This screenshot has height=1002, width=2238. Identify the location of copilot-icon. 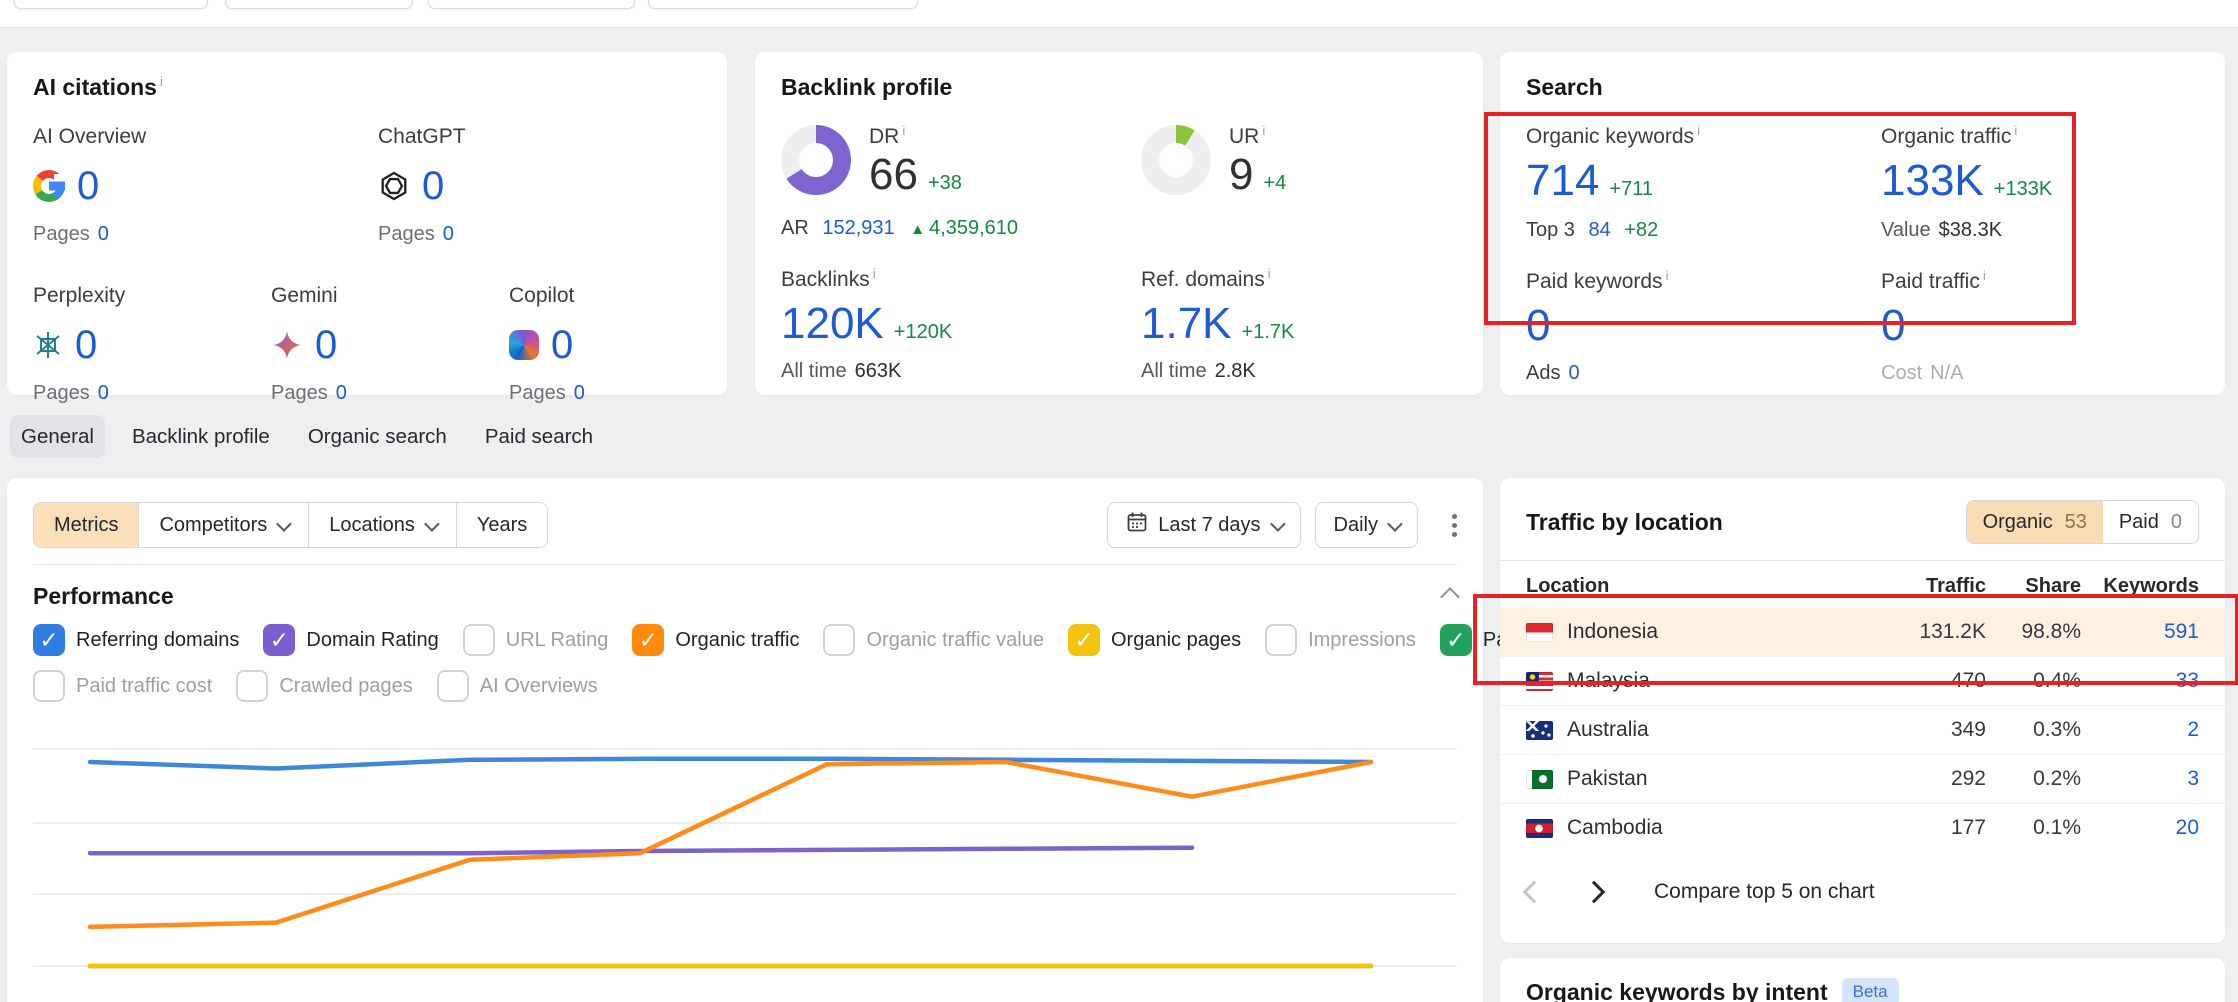
(524, 345).